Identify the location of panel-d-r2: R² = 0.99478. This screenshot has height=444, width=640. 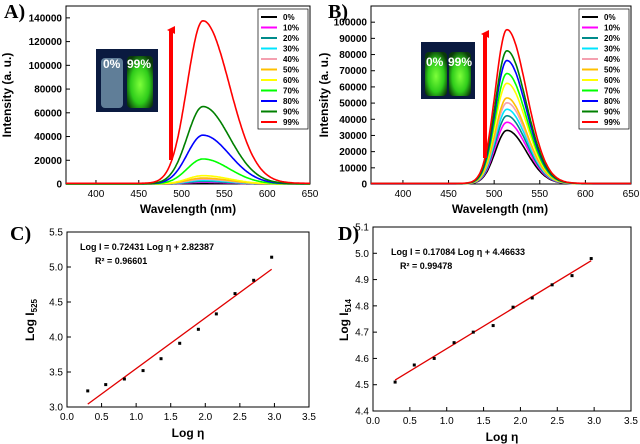
(426, 266).